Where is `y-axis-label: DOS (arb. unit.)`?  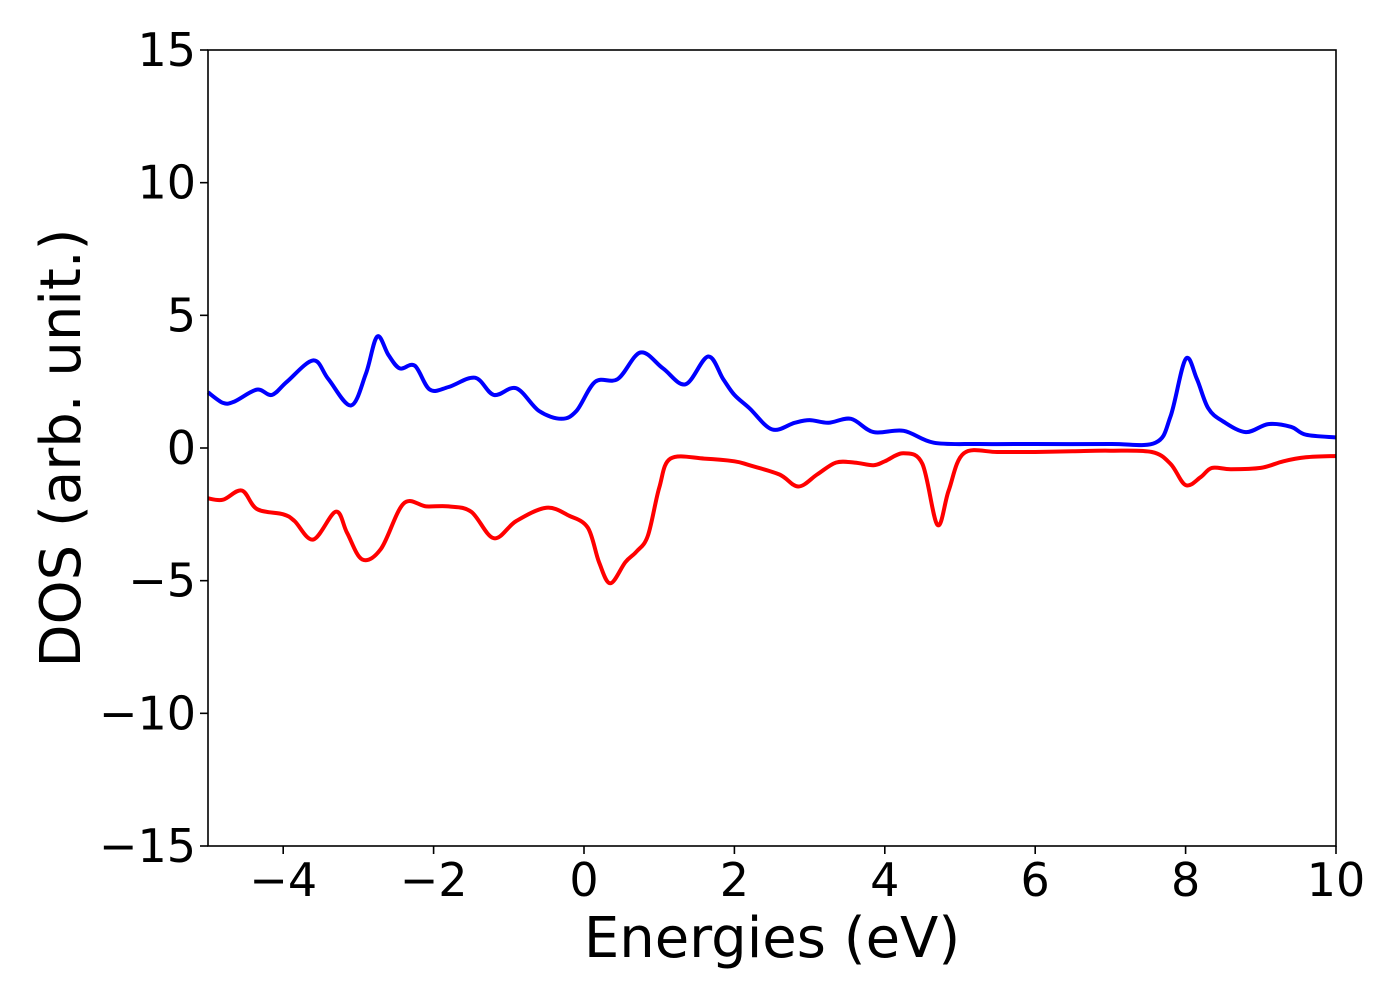 y-axis-label: DOS (arb. unit.) is located at coordinates (61, 447).